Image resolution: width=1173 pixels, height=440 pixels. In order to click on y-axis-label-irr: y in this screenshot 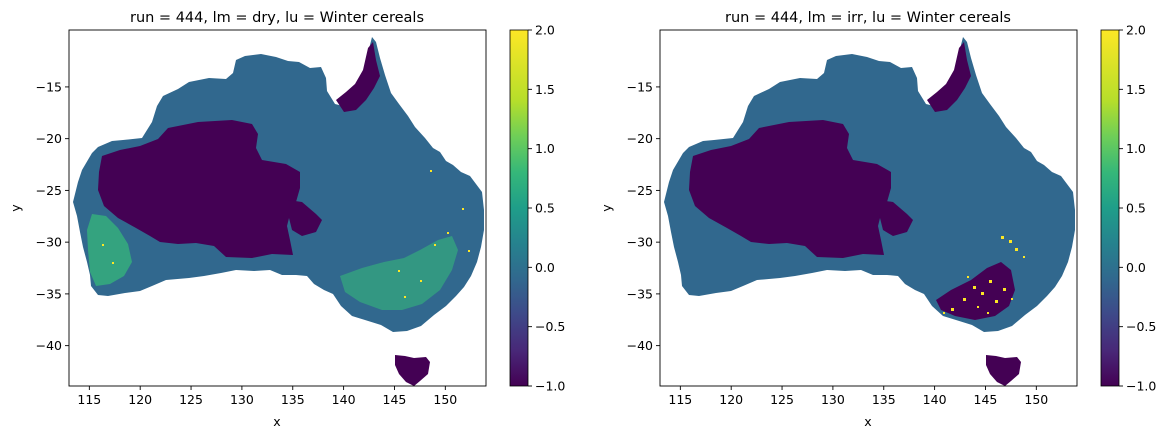, I will do `click(606, 208)`.